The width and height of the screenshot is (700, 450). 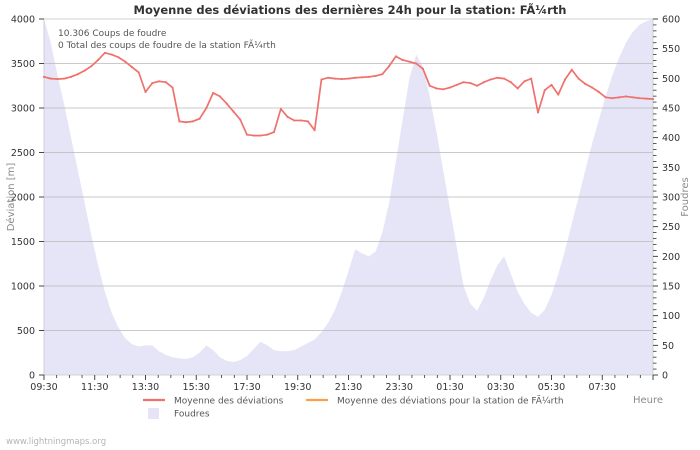 I want to click on y-axis-right-label: Foudres, so click(x=685, y=196).